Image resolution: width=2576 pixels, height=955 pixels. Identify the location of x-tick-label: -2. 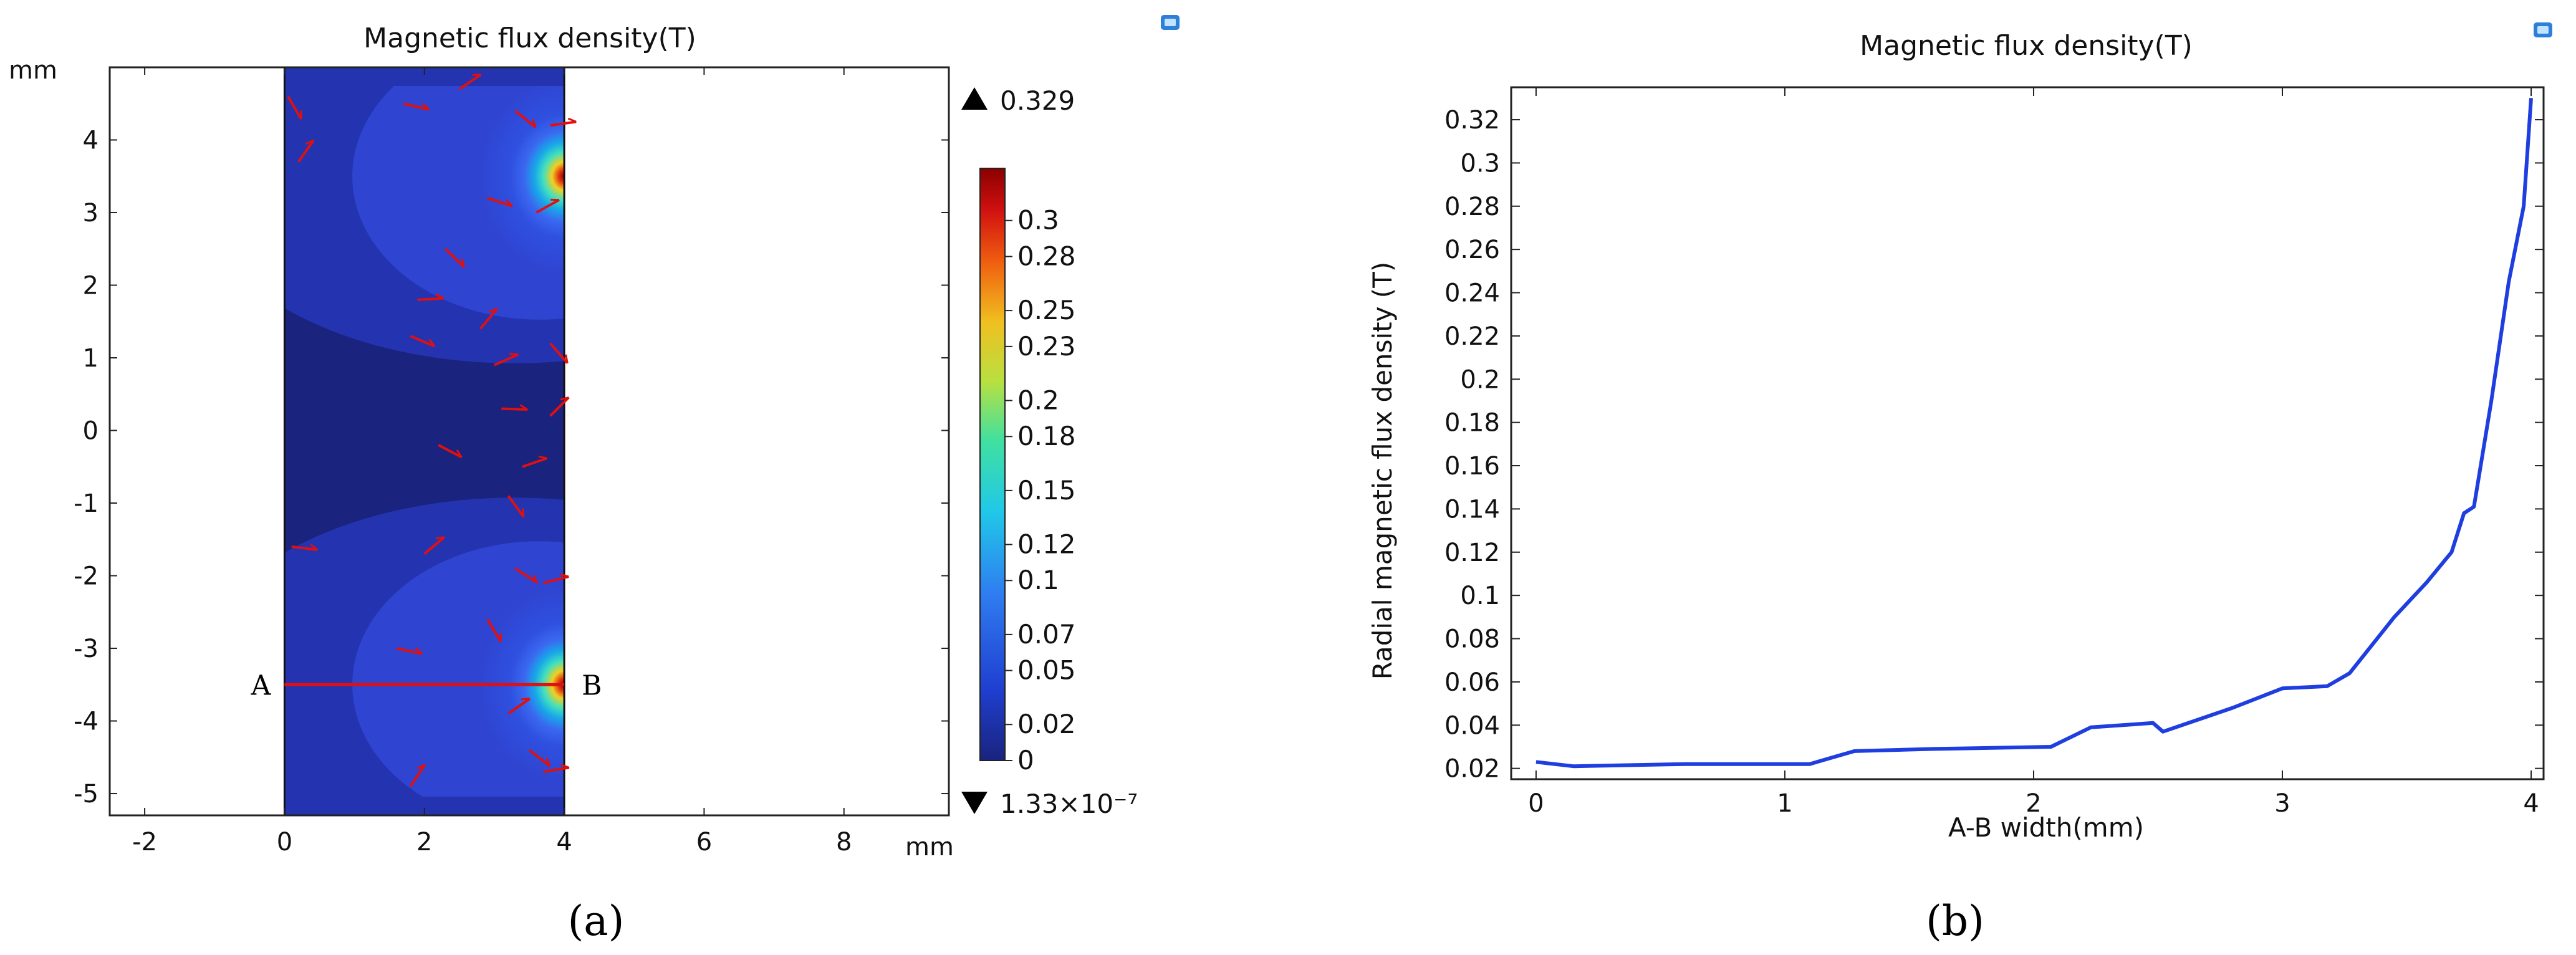
(144, 842).